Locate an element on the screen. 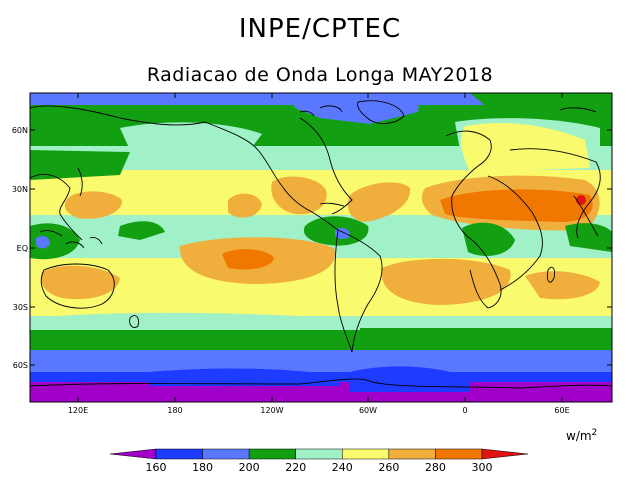 The width and height of the screenshot is (640, 494). colorbar-low-triangle is located at coordinates (133, 454).